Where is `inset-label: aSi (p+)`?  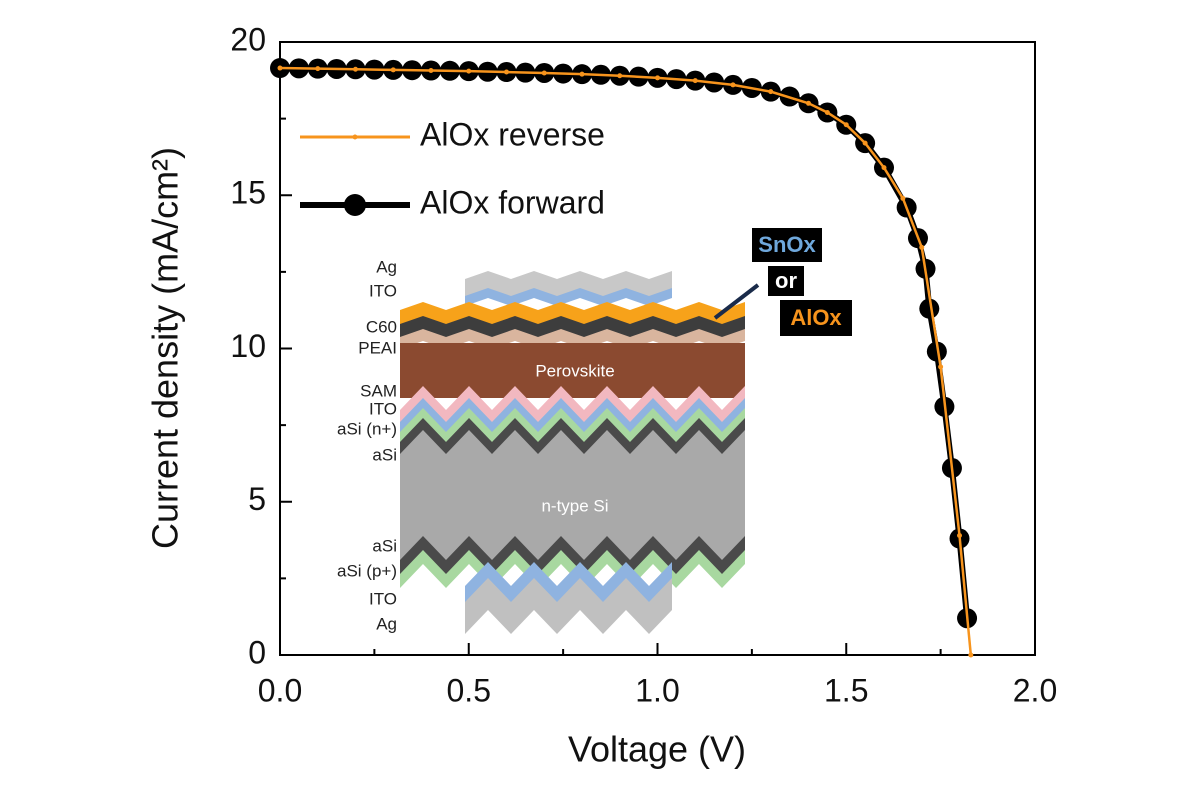 inset-label: aSi (p+) is located at coordinates (367, 570).